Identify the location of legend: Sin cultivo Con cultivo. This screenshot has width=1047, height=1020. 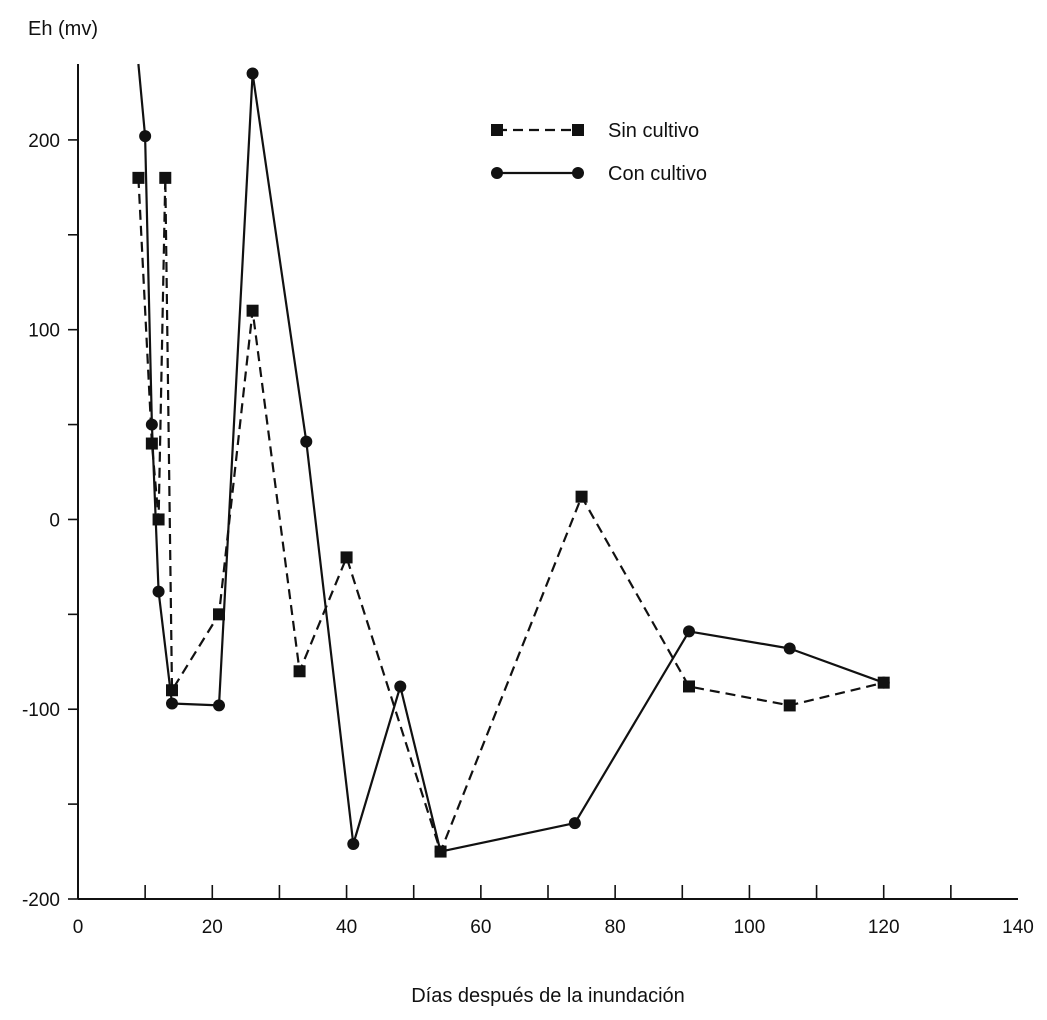
(599, 152).